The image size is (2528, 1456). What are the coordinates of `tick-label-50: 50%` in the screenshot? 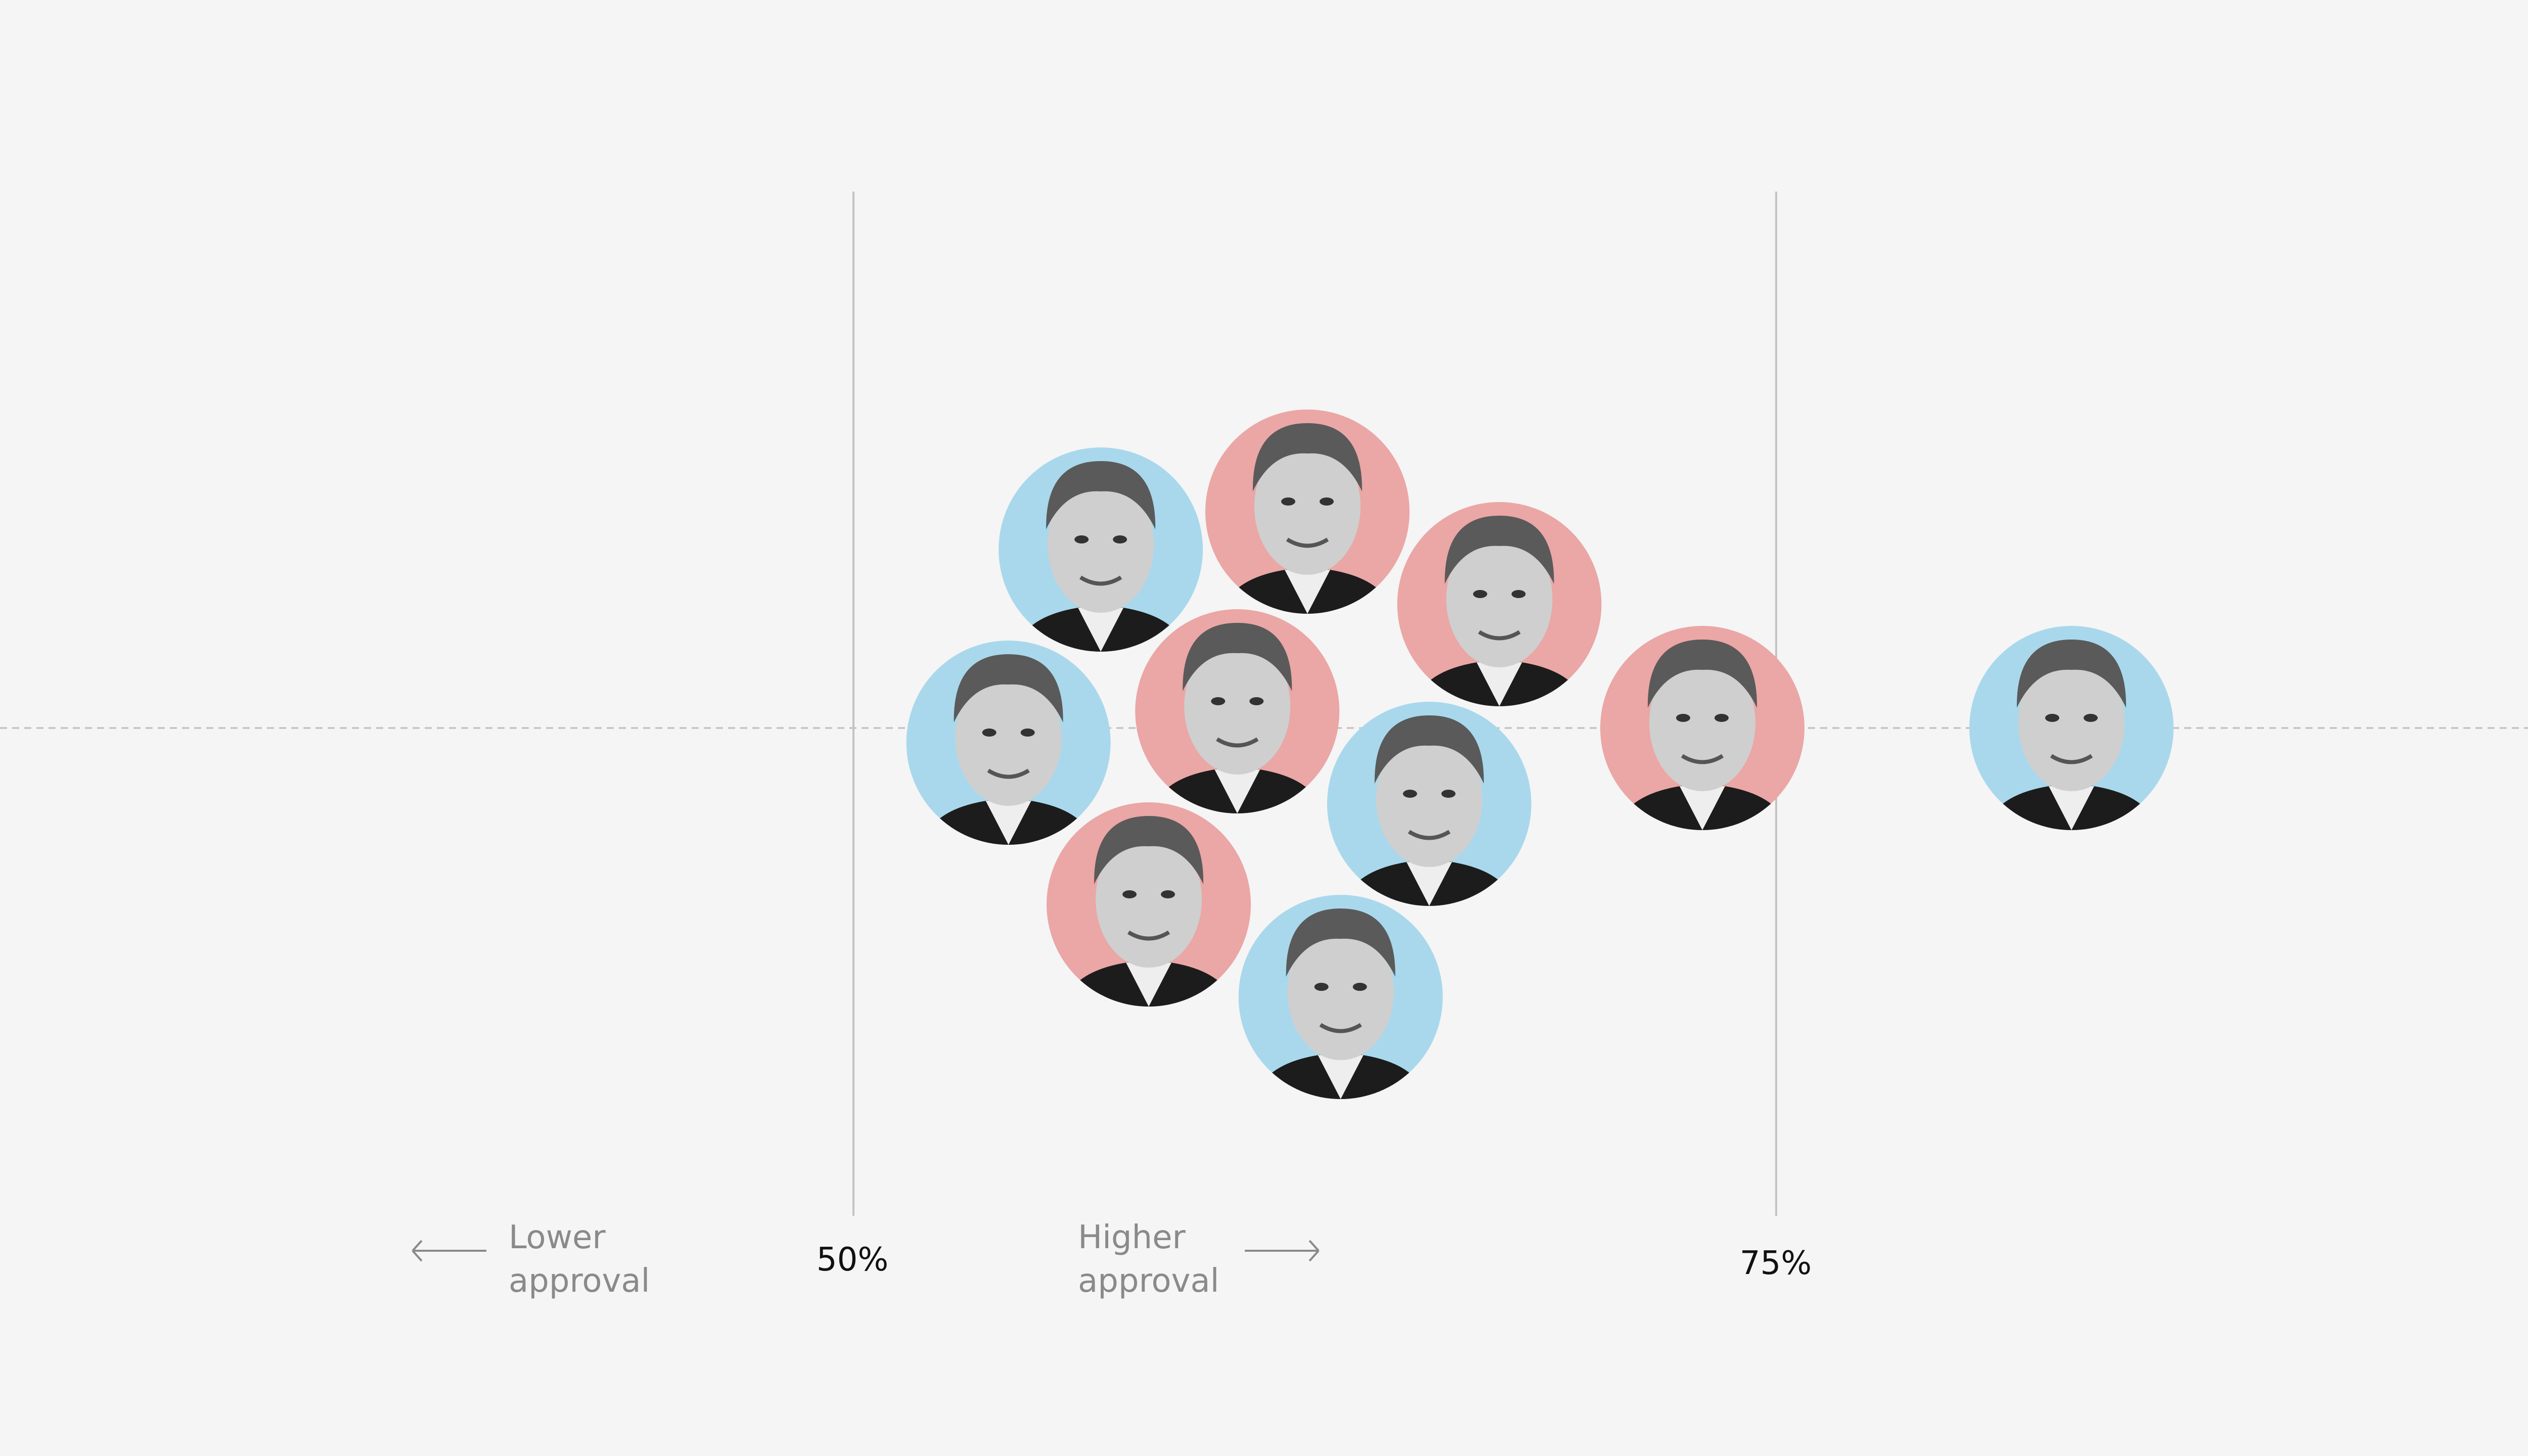 It's located at (853, 1260).